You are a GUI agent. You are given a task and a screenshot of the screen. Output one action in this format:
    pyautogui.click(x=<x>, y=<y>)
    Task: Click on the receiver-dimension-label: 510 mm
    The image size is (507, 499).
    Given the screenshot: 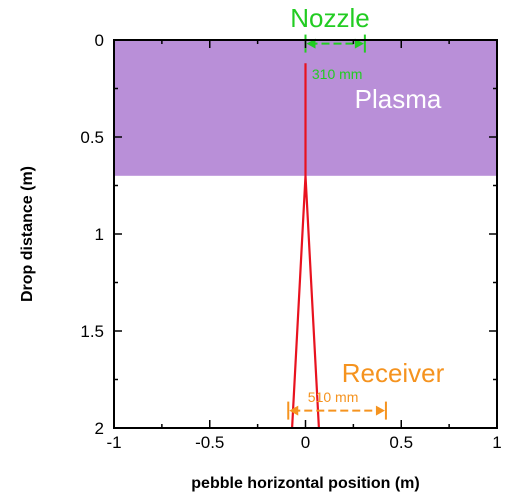 What is the action you would take?
    pyautogui.click(x=333, y=397)
    